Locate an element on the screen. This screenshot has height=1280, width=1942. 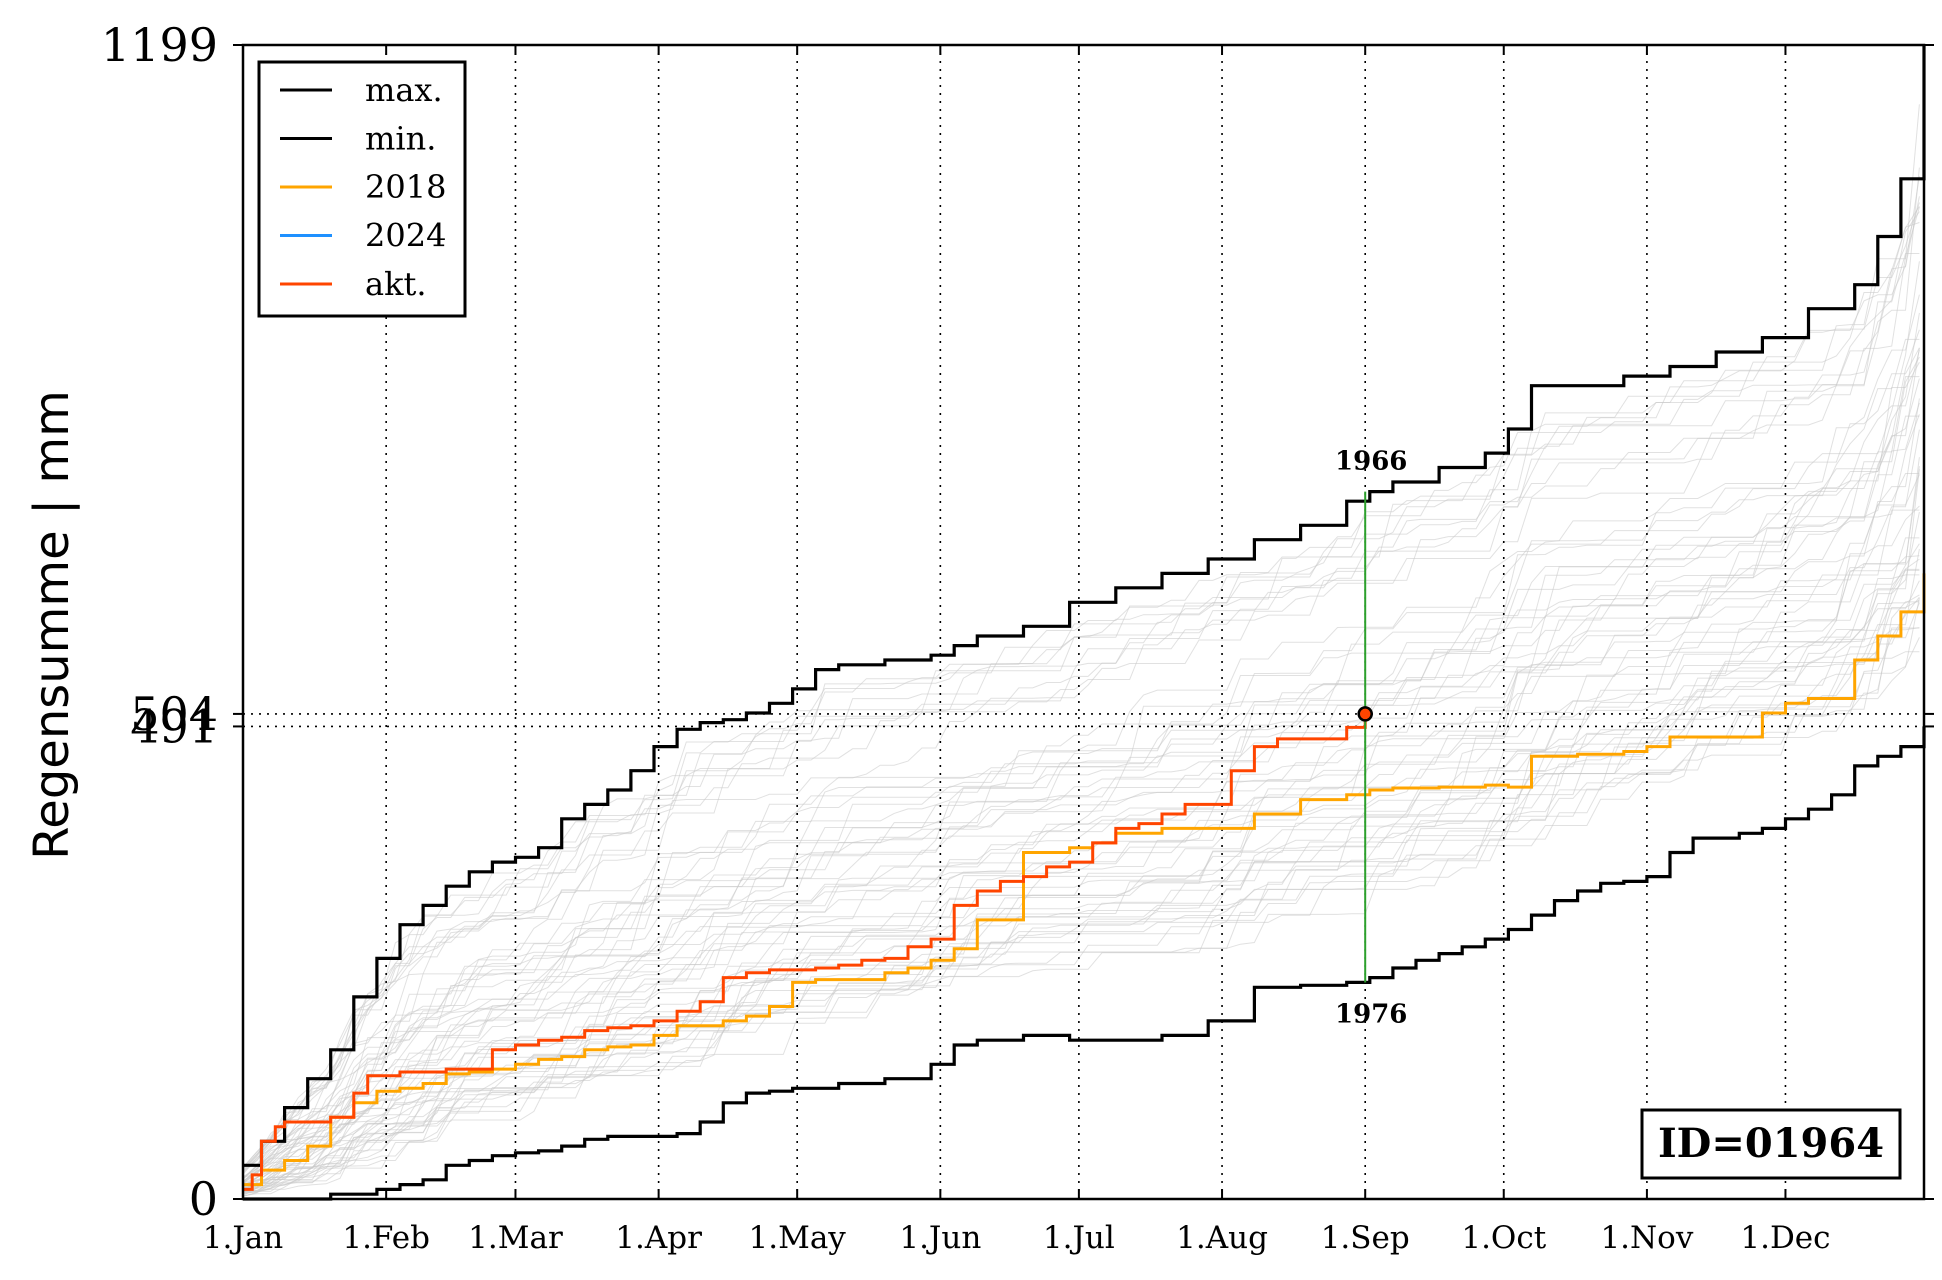
x-tick-label: 1.Jan is located at coordinates (243, 1238).